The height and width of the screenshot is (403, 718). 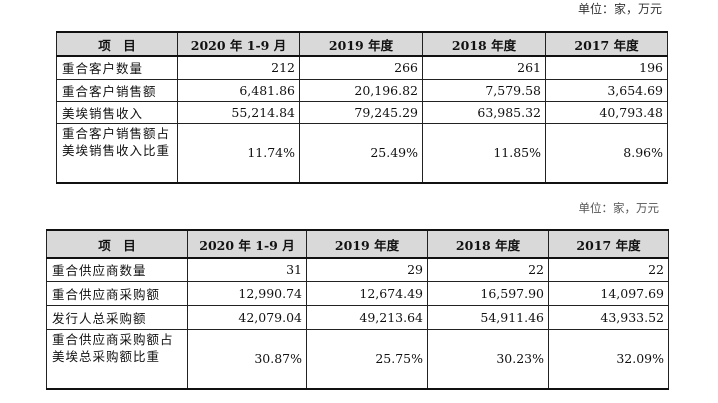 What do you see at coordinates (247, 269) in the screenshot?
I see `cell-value: 31` at bounding box center [247, 269].